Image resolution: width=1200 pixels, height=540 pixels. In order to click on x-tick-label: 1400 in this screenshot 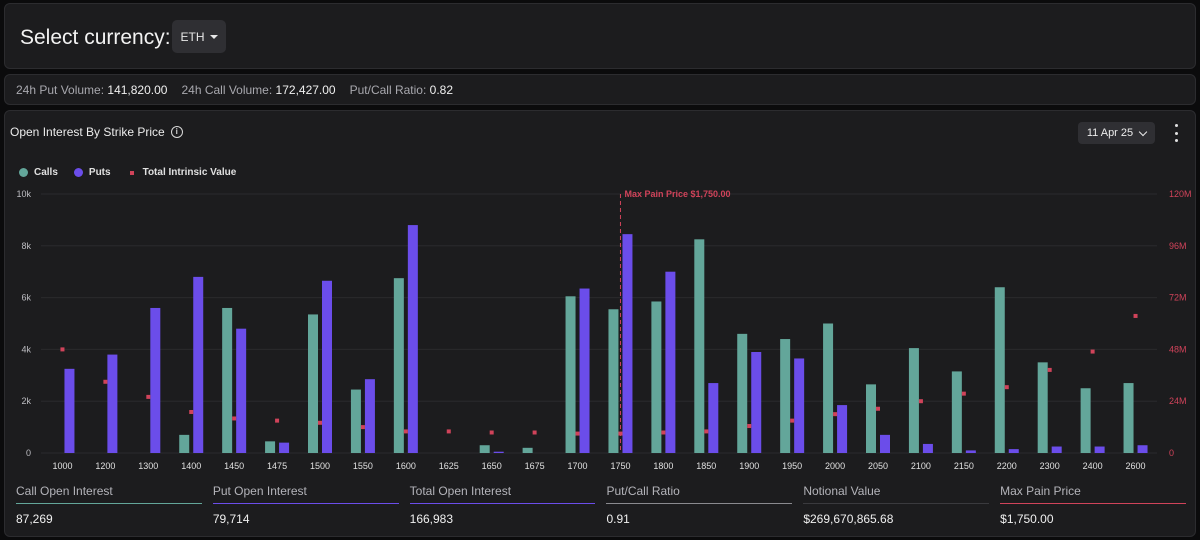, I will do `click(191, 466)`.